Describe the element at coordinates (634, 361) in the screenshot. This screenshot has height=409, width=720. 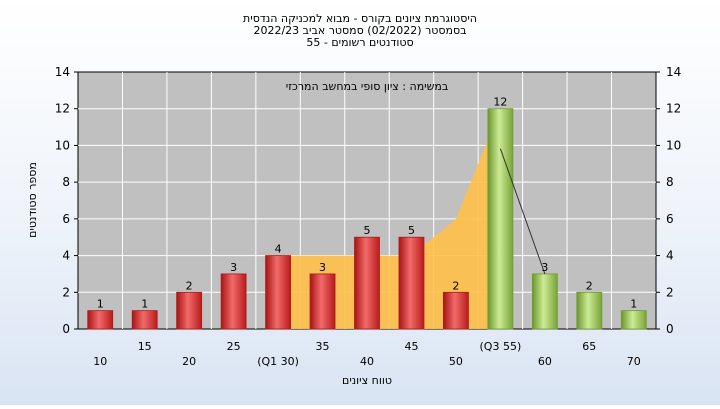
I see `x-tick-label-12: 70` at that location.